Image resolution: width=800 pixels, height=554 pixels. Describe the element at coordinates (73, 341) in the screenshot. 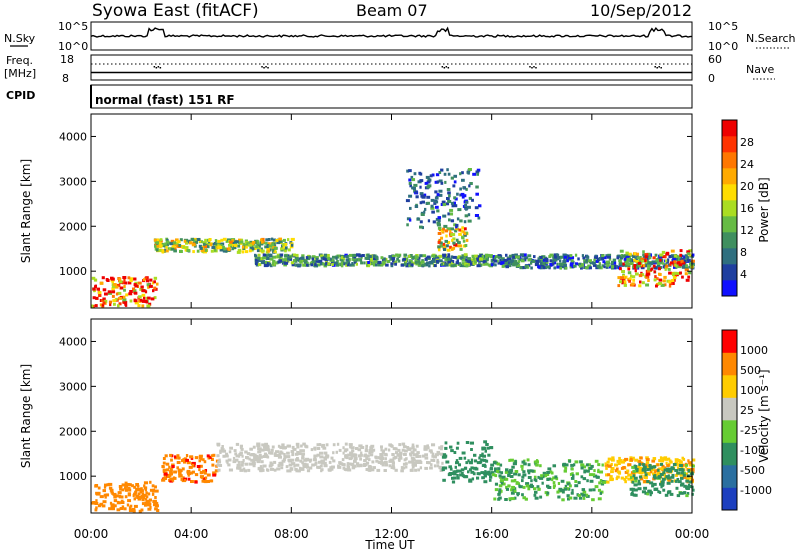

I see `y-tick-label: 4000` at that location.